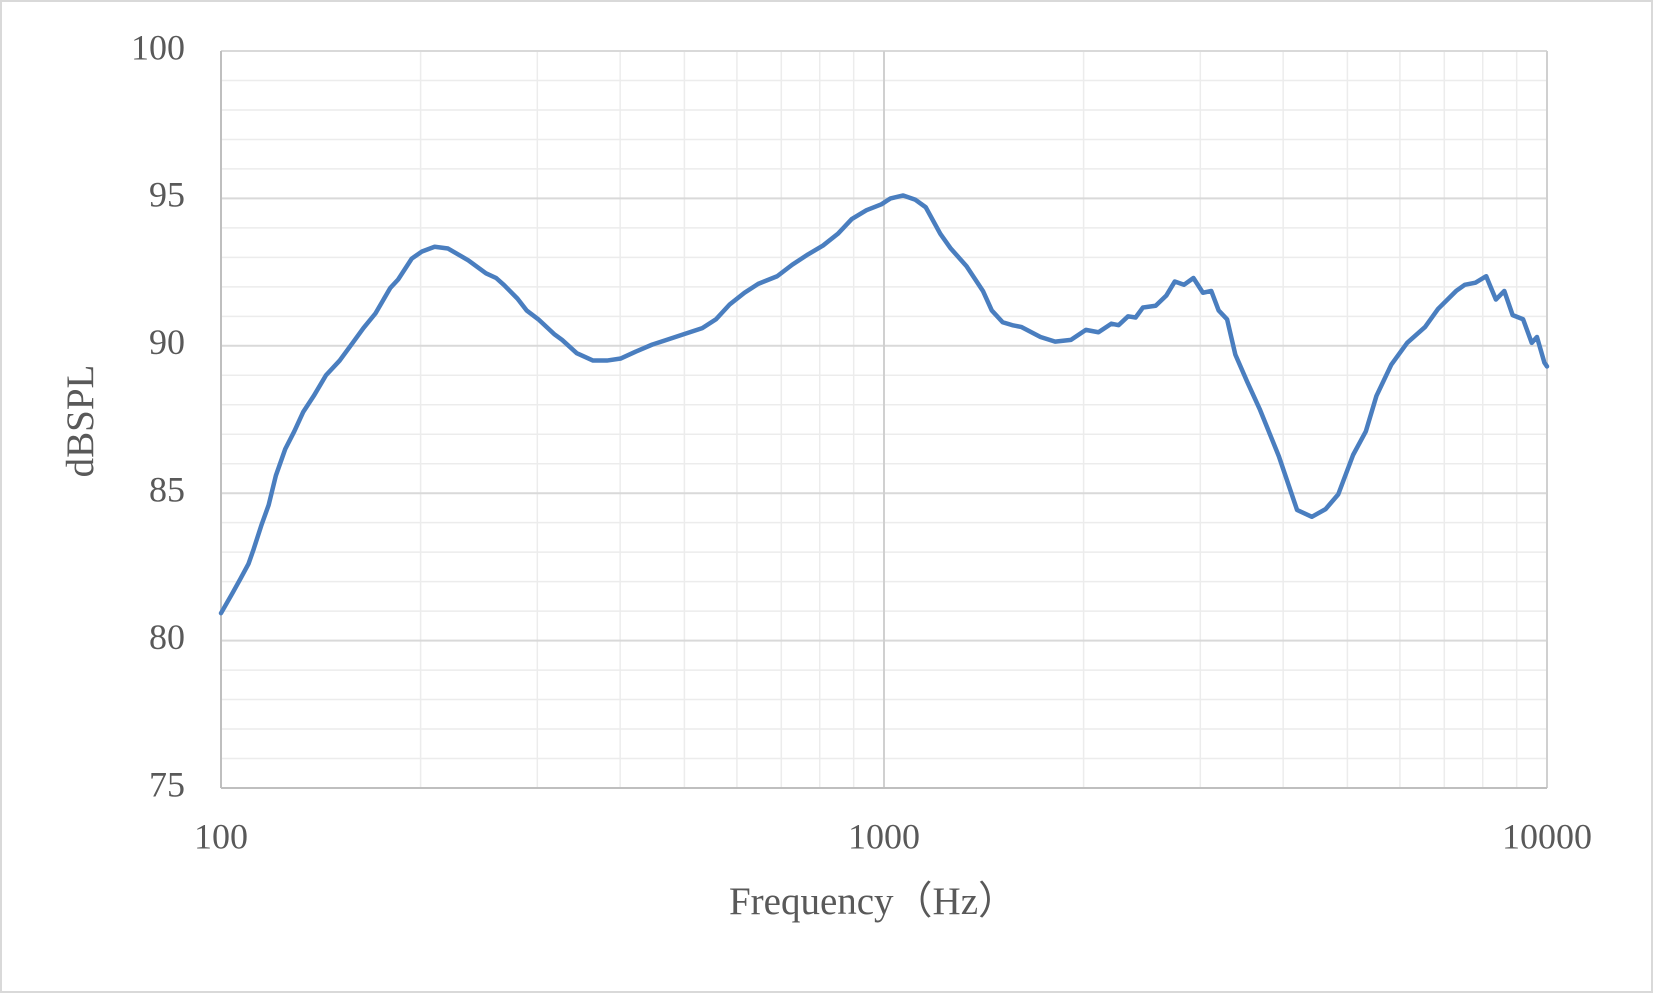 This screenshot has width=1653, height=993. Describe the element at coordinates (167, 784) in the screenshot. I see `y-tick-label: 75` at that location.